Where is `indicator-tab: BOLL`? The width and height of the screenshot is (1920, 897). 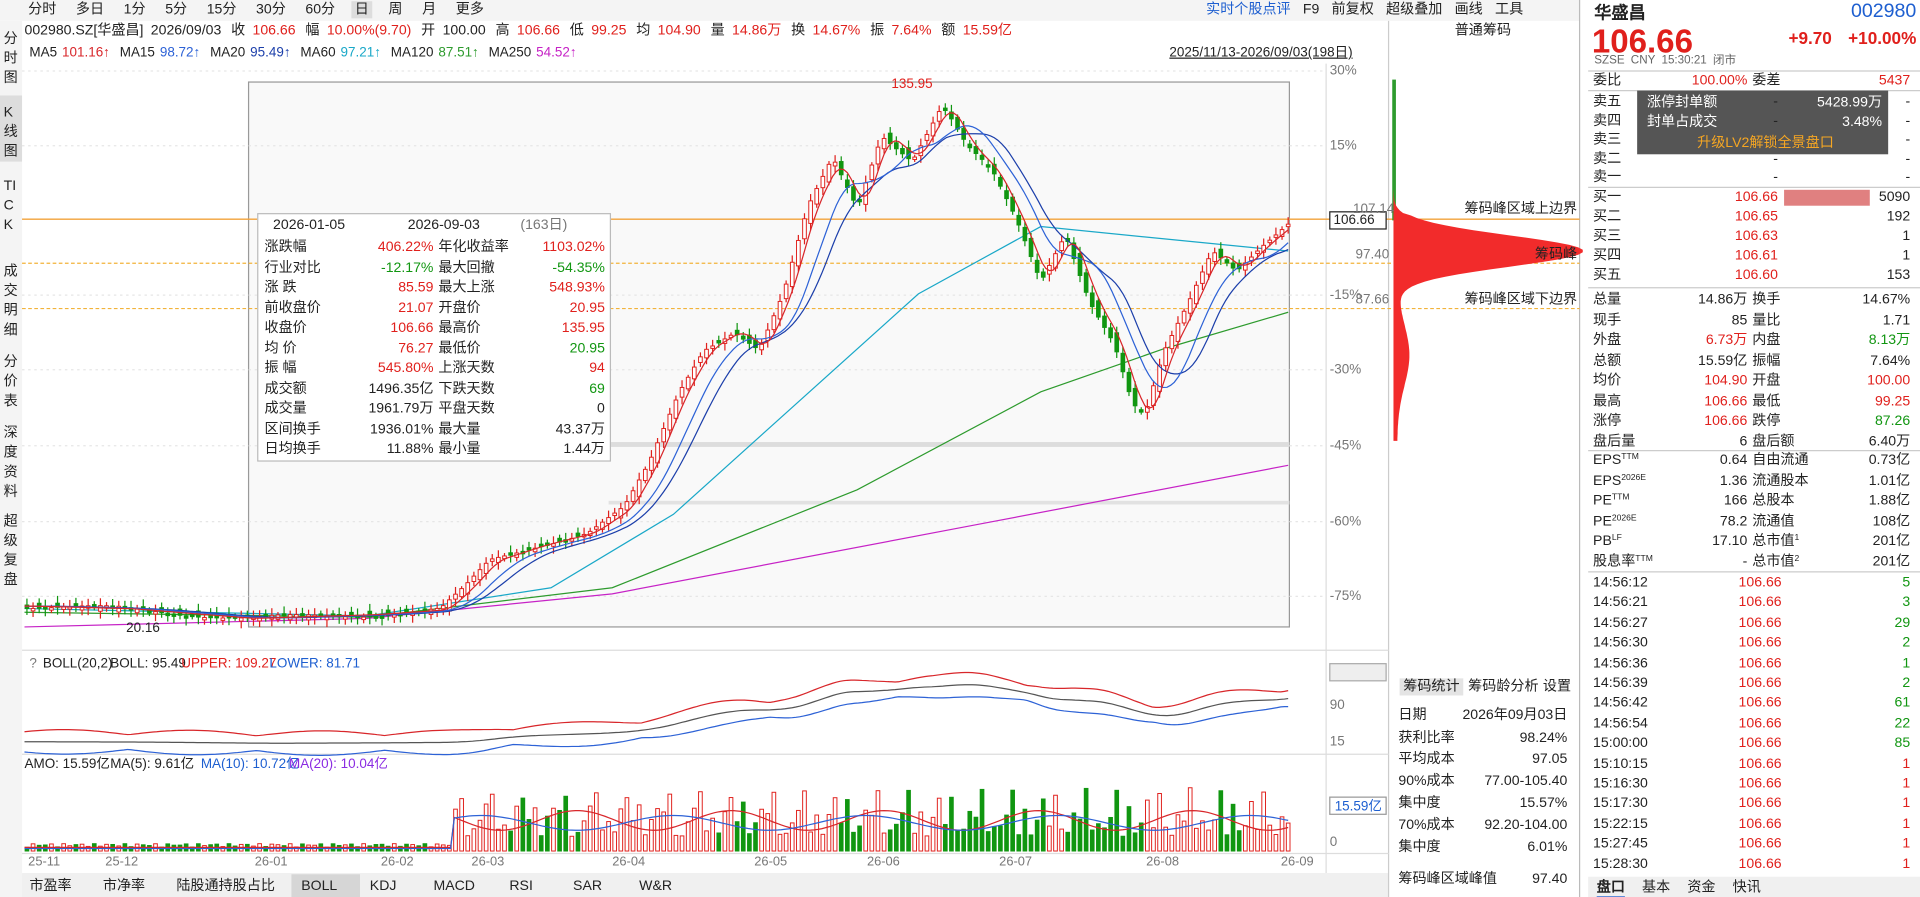
indicator-tab: BOLL is located at coordinates (319, 886).